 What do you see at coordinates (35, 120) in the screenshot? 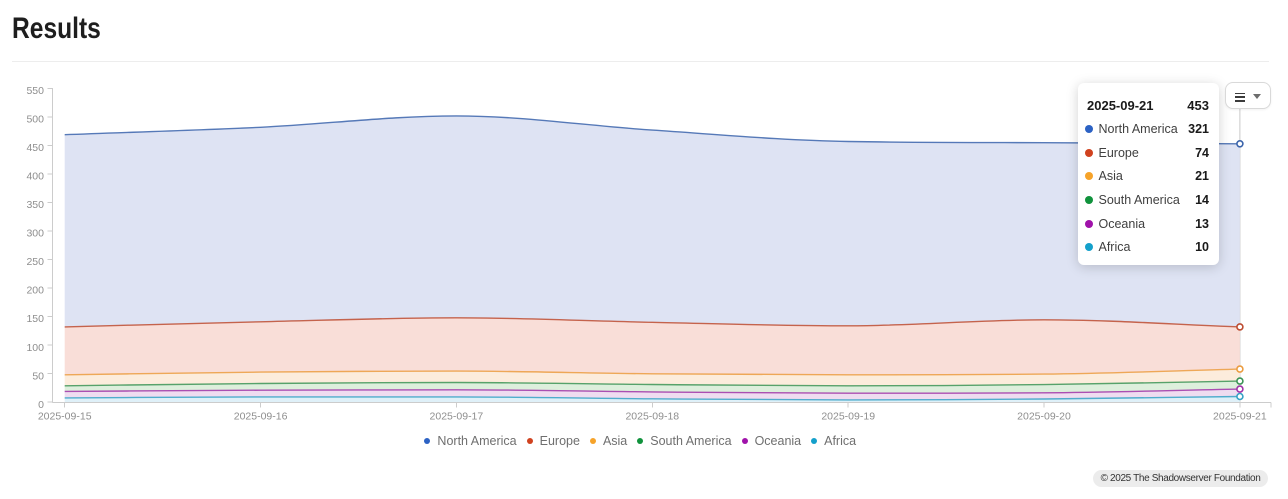
I see `svg-text: 500` at bounding box center [35, 120].